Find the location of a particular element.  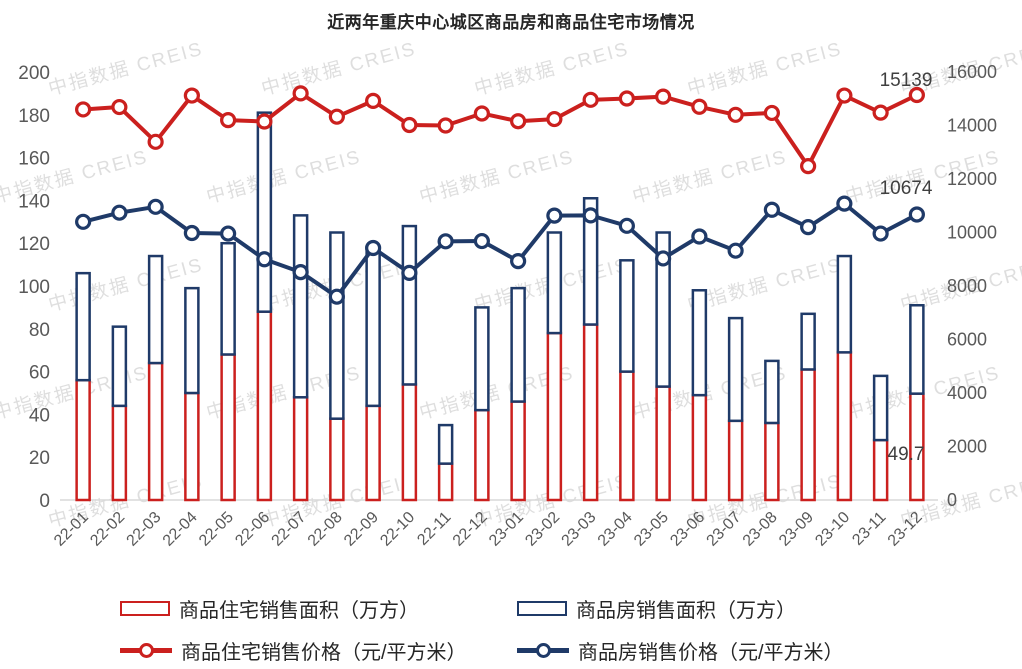

series-end-data-label: 15139 is located at coordinates (906, 80).